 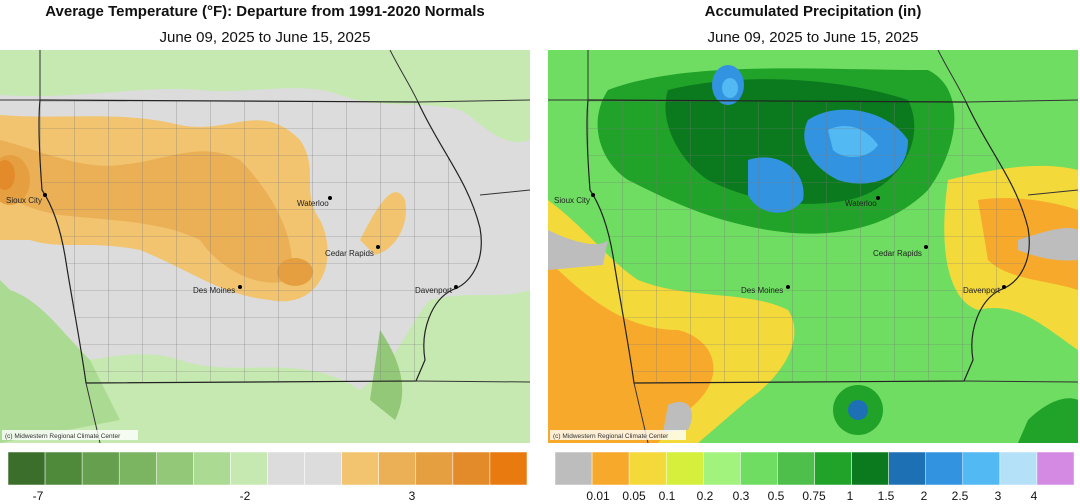 What do you see at coordinates (960, 496) in the screenshot?
I see `legend-label: 2.5` at bounding box center [960, 496].